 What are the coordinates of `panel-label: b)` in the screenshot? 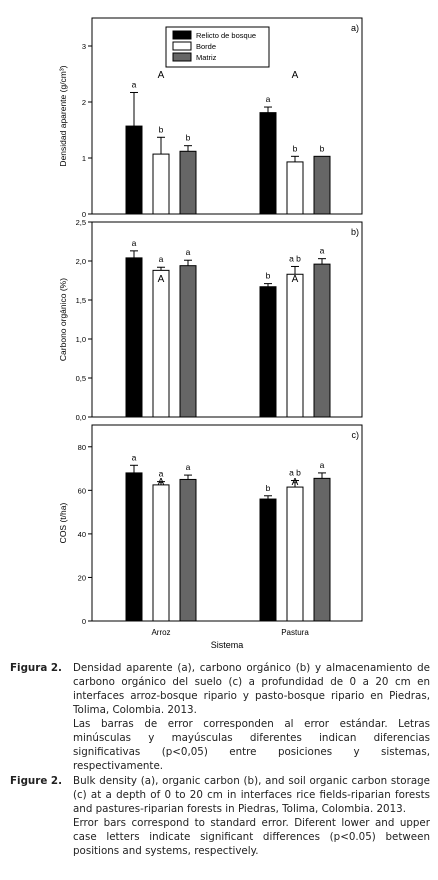 It's located at (355, 232).